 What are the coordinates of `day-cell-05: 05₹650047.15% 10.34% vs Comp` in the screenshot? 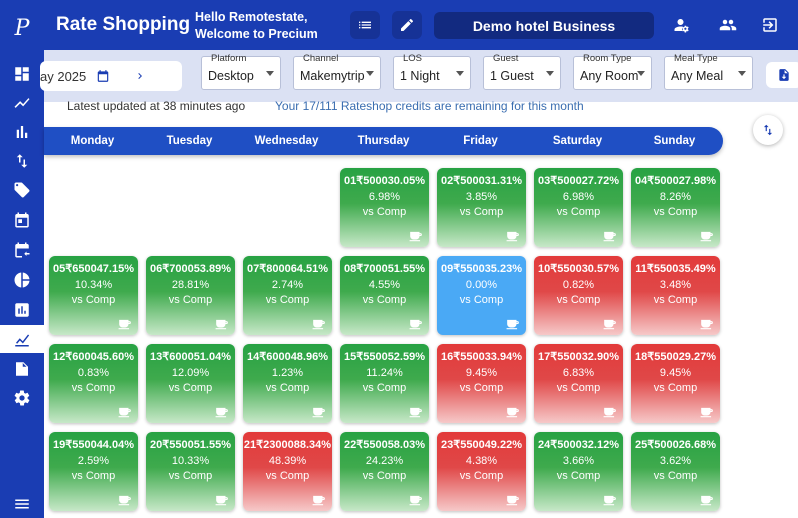 It's located at (93, 295).